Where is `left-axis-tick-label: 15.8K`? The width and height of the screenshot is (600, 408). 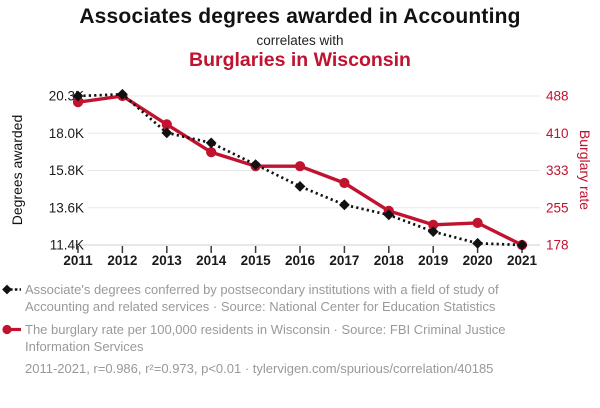
left-axis-tick-label: 15.8K is located at coordinates (66, 170).